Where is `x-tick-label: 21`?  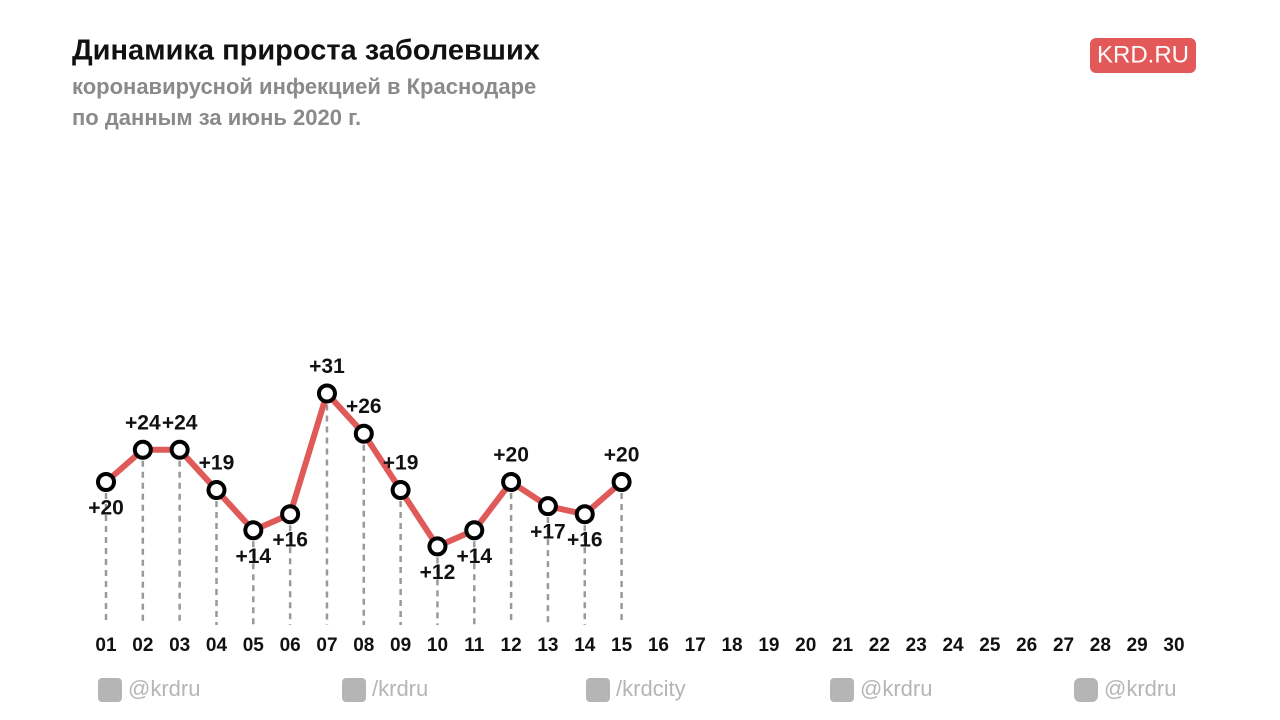 x-tick-label: 21 is located at coordinates (843, 645).